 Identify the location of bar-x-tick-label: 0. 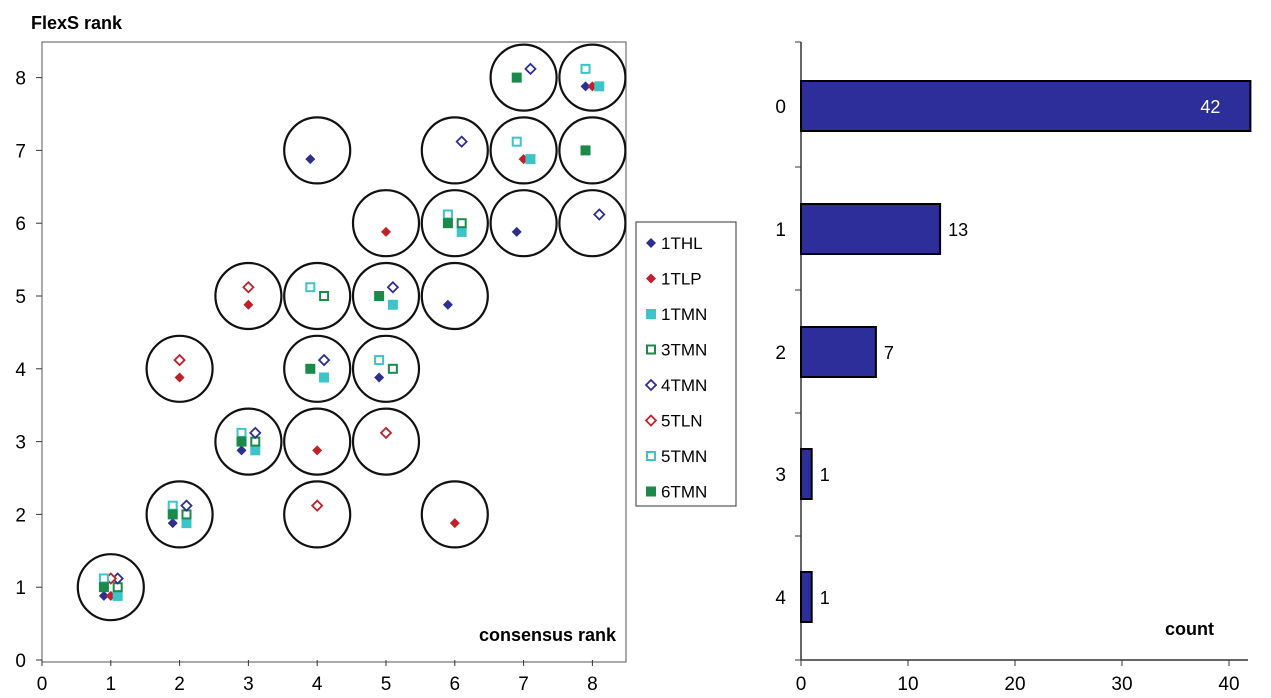
(801, 684).